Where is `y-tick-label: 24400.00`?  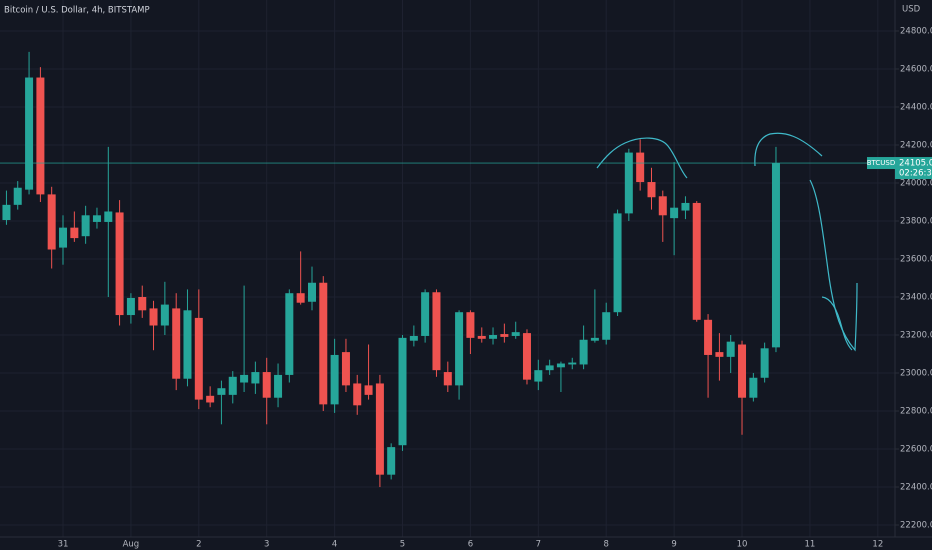 y-tick-label: 24400.00 is located at coordinates (916, 107).